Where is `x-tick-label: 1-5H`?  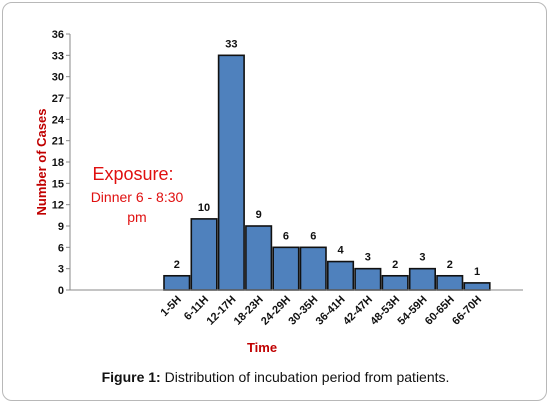
x-tick-label: 1-5H is located at coordinates (171, 306).